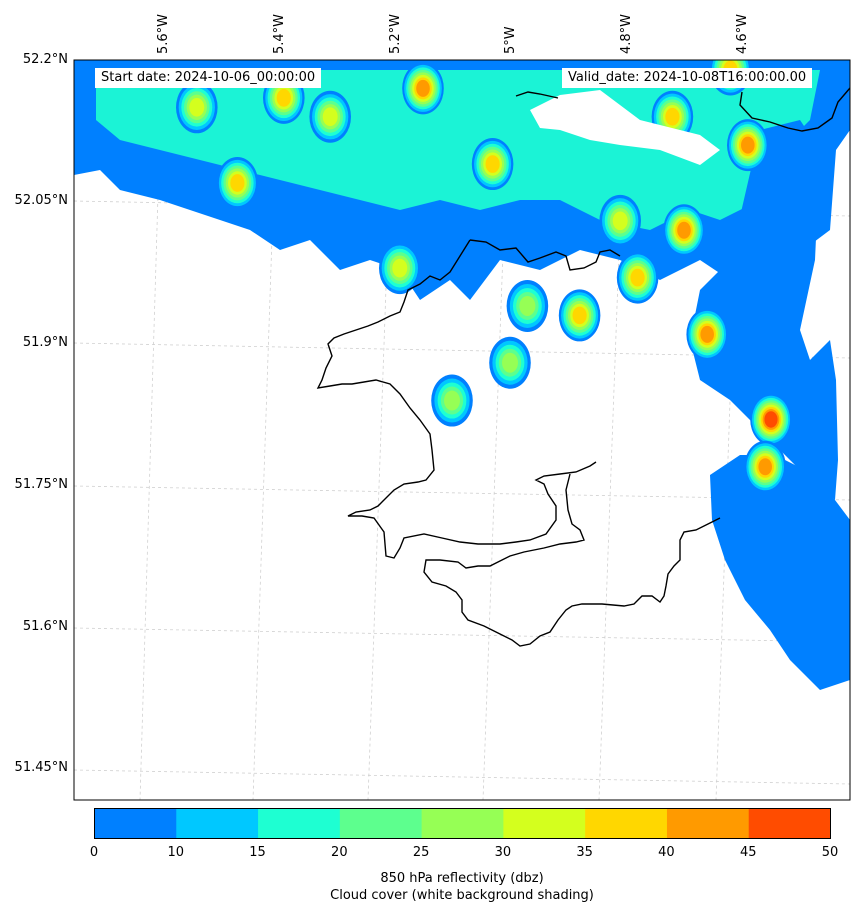 The height and width of the screenshot is (914, 859). What do you see at coordinates (742, 33) in the screenshot?
I see `lon-label-6: 4.6°W` at bounding box center [742, 33].